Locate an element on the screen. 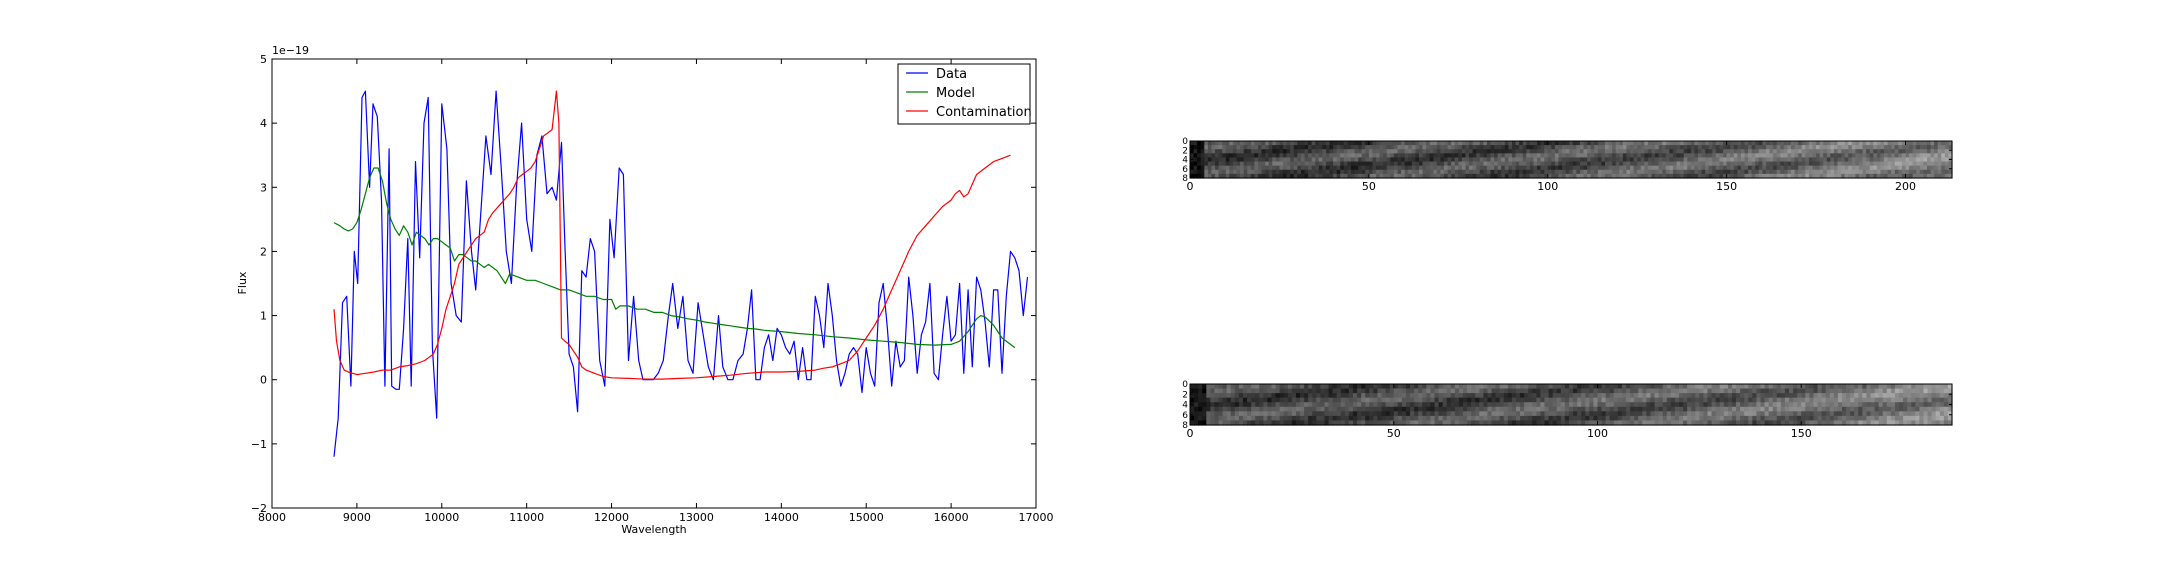 Image resolution: width=2160 pixels, height=576 pixels. legend-box is located at coordinates (964, 94).